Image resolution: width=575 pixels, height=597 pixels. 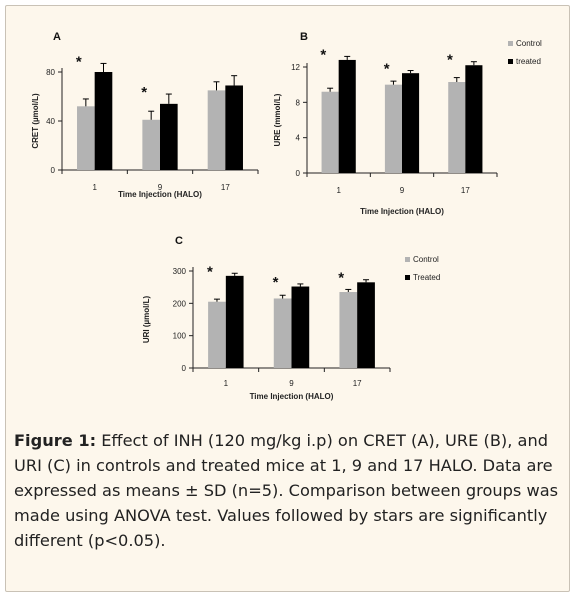 What do you see at coordinates (426, 259) in the screenshot?
I see `panel-c-legend-label-control: Control` at bounding box center [426, 259].